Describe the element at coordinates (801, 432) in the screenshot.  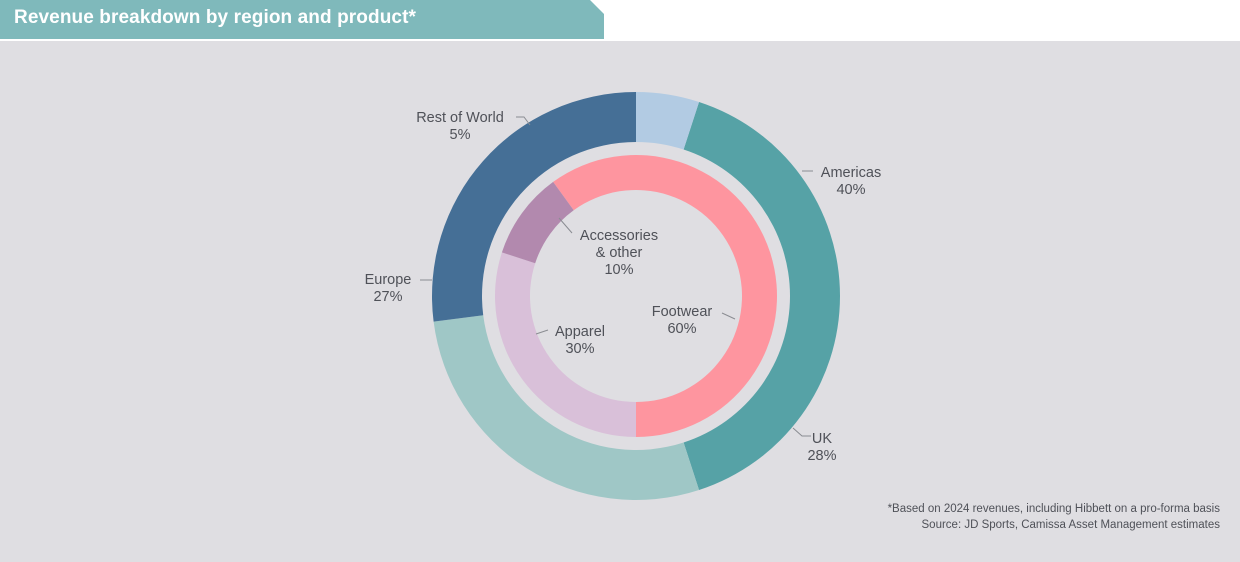
I see `leader-uk` at that location.